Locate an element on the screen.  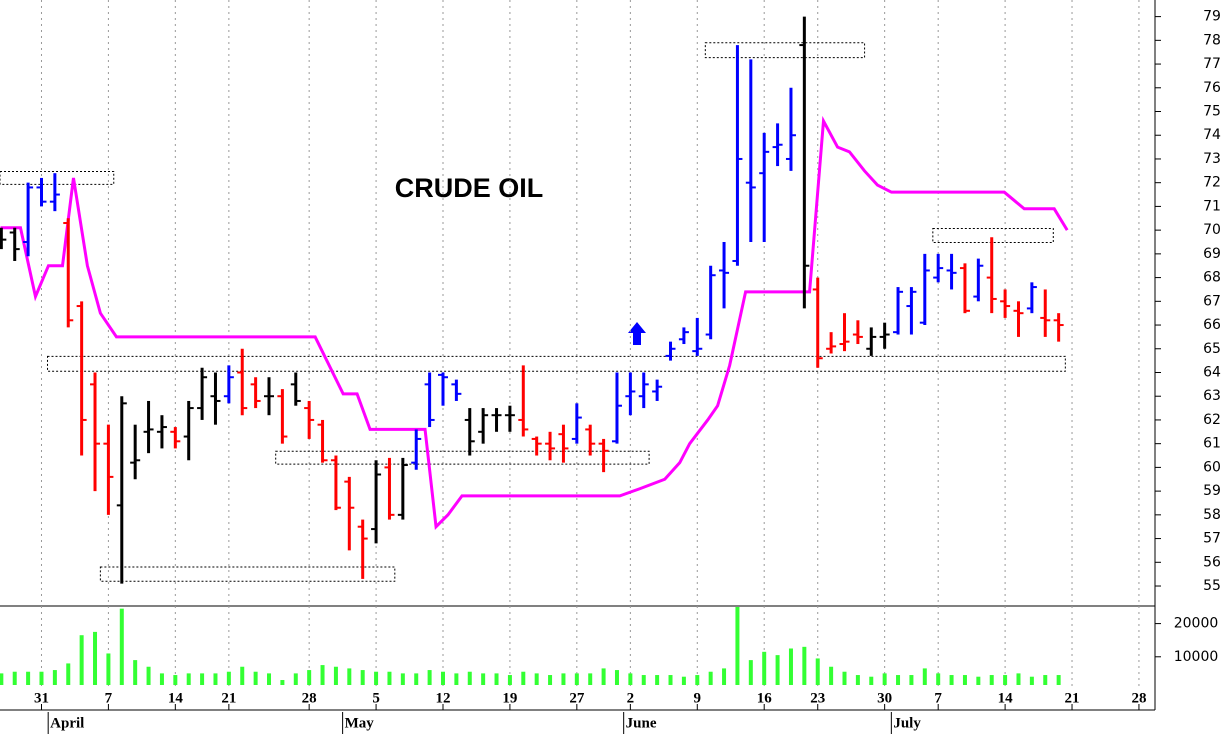
x-tick-label: 14 is located at coordinates (1006, 698).